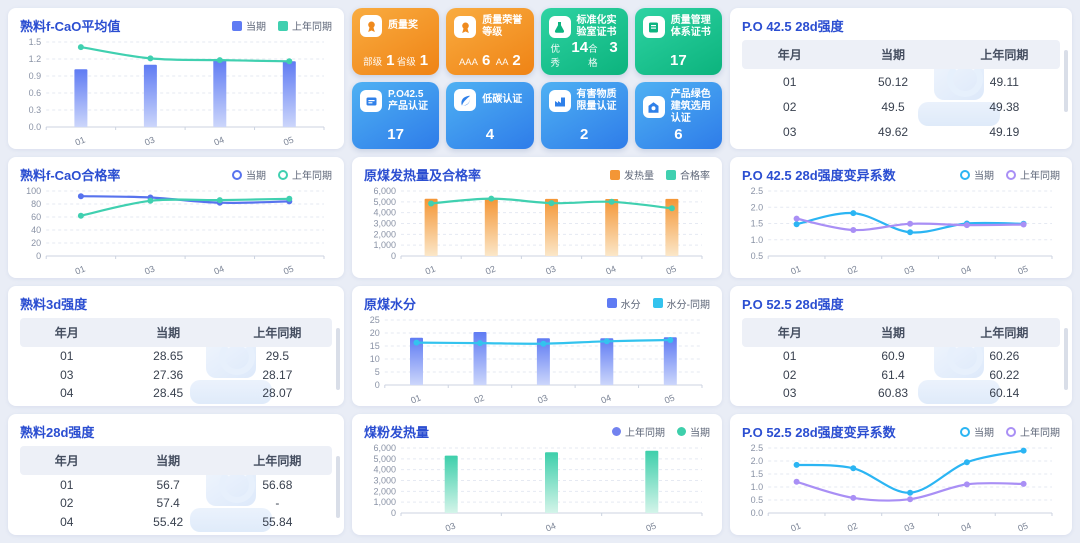 This screenshot has width=1080, height=543. What do you see at coordinates (490, 41) in the screenshot?
I see `stat-card: 质量荣誉等级 AAA 6 AA 2` at bounding box center [490, 41].